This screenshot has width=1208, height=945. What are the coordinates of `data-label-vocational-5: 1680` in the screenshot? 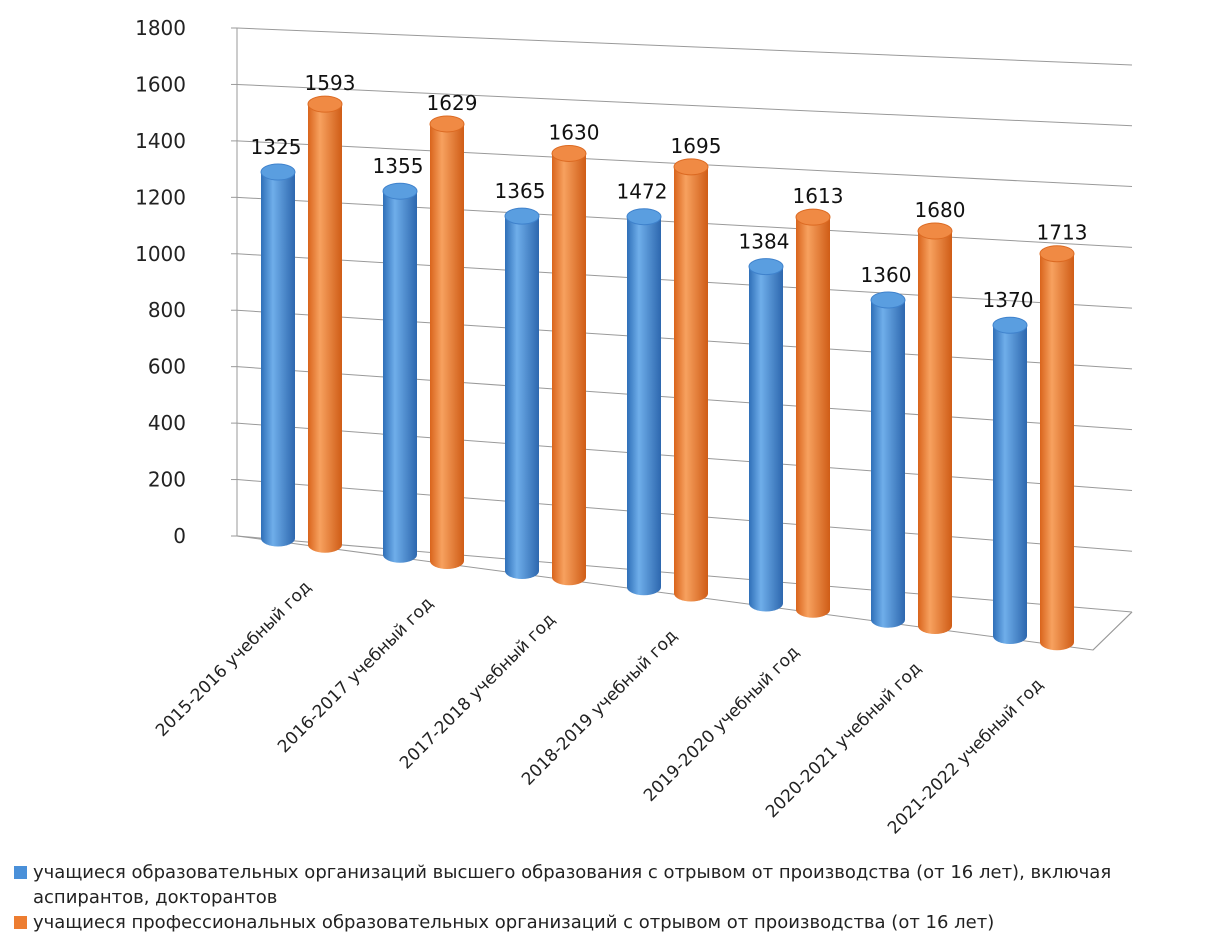 It's located at (940, 210).